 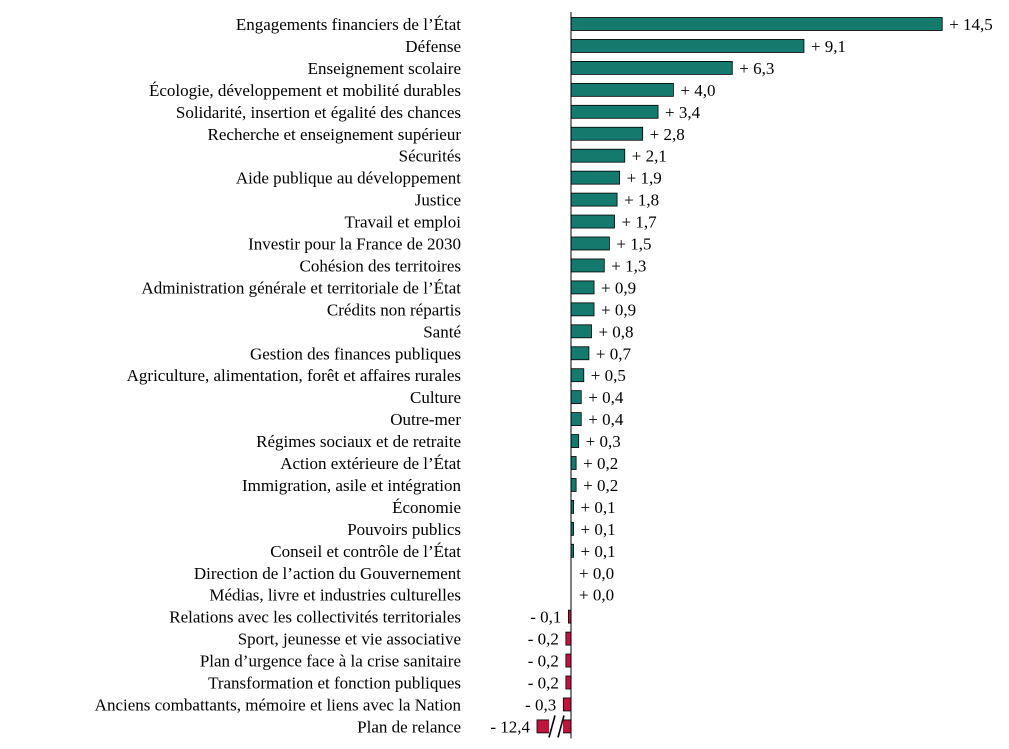 What do you see at coordinates (649, 156) in the screenshot?
I see `value-label: + 2,1` at bounding box center [649, 156].